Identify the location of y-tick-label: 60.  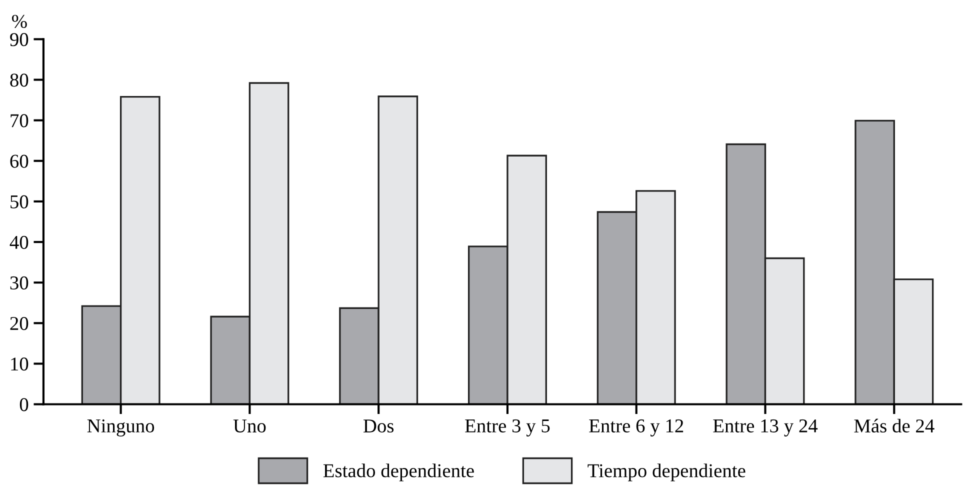
(19, 161).